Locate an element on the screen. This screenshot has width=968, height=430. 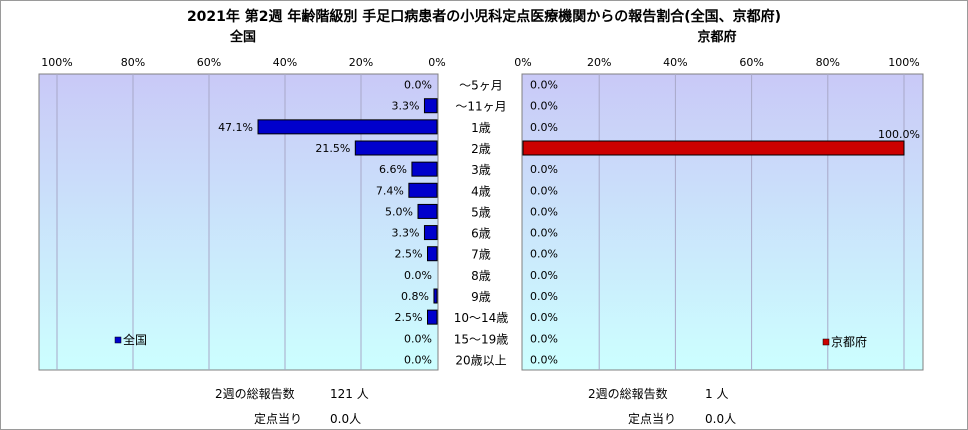
category-label: 9歳 is located at coordinates (481, 297).